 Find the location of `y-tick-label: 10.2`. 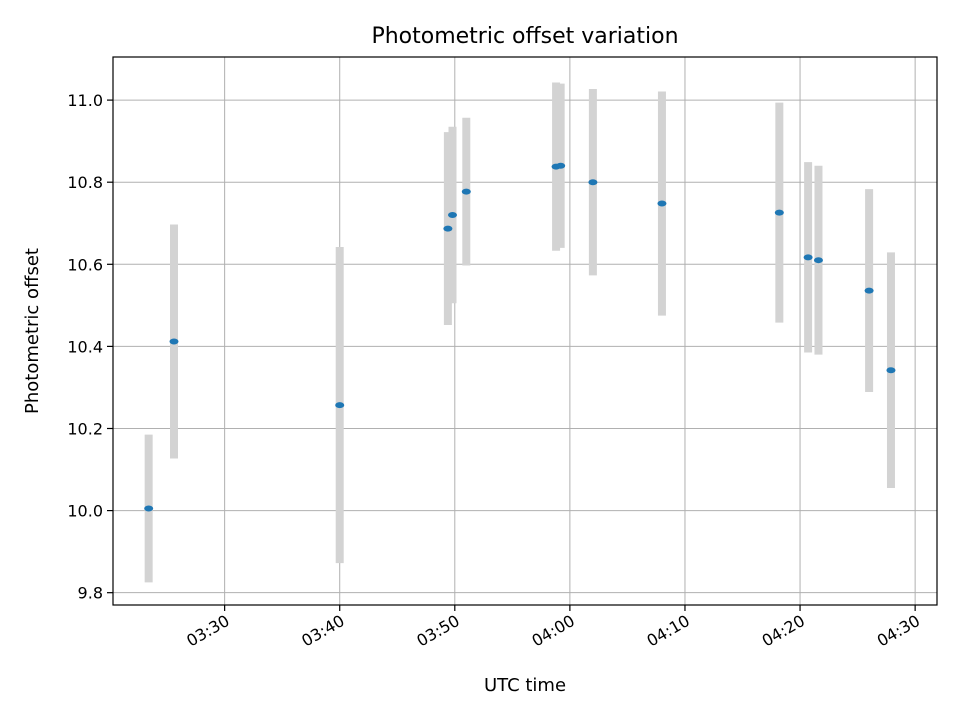

y-tick-label: 10.2 is located at coordinates (85, 428).